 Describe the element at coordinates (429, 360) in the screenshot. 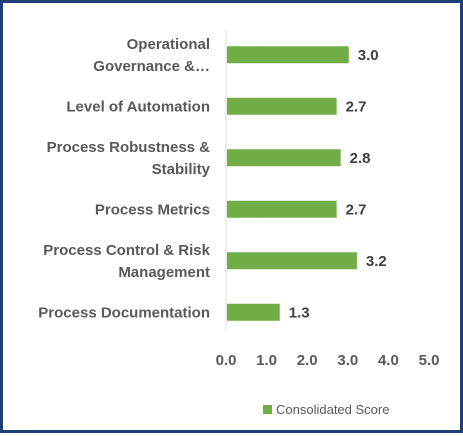

I see `x-tick-label: 5.0` at that location.